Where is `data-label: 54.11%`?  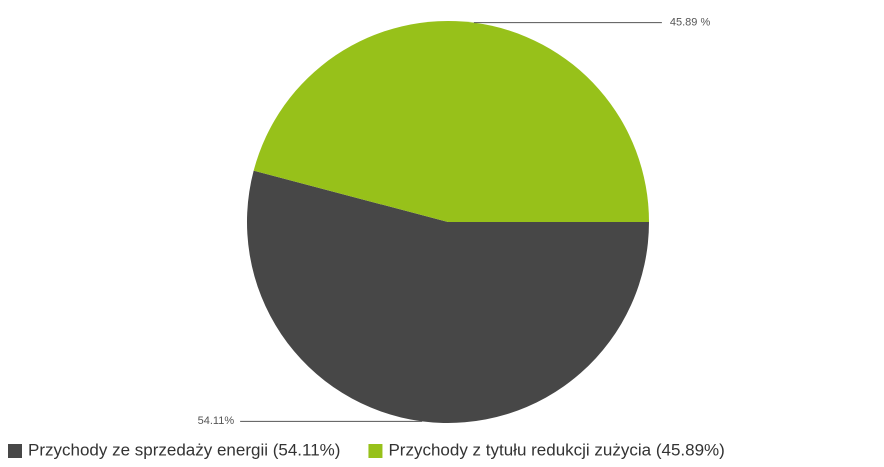
data-label: 54.11% is located at coordinates (216, 421).